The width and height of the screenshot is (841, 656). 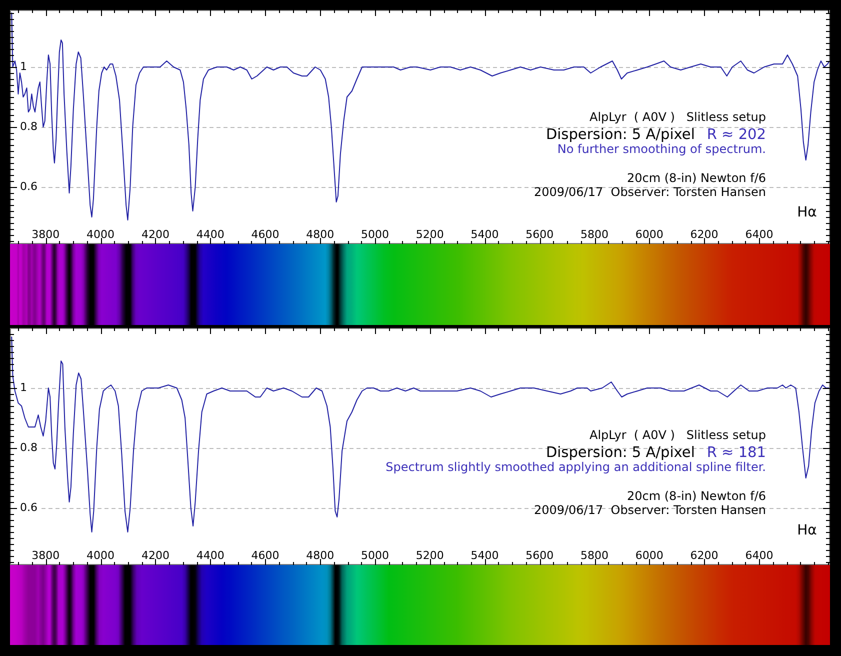 What do you see at coordinates (736, 452) in the screenshot?
I see `annotation: R ≈ 181` at bounding box center [736, 452].